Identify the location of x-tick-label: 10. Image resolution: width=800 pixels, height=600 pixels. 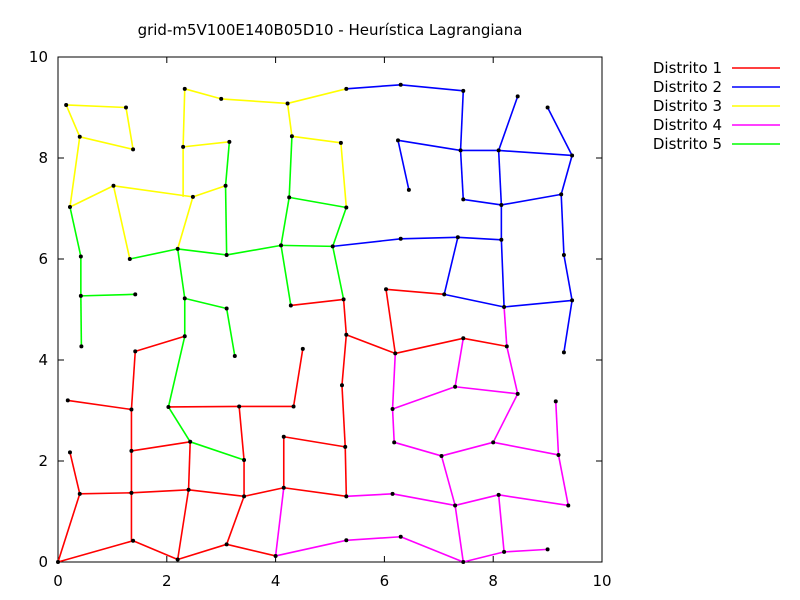
(601, 581).